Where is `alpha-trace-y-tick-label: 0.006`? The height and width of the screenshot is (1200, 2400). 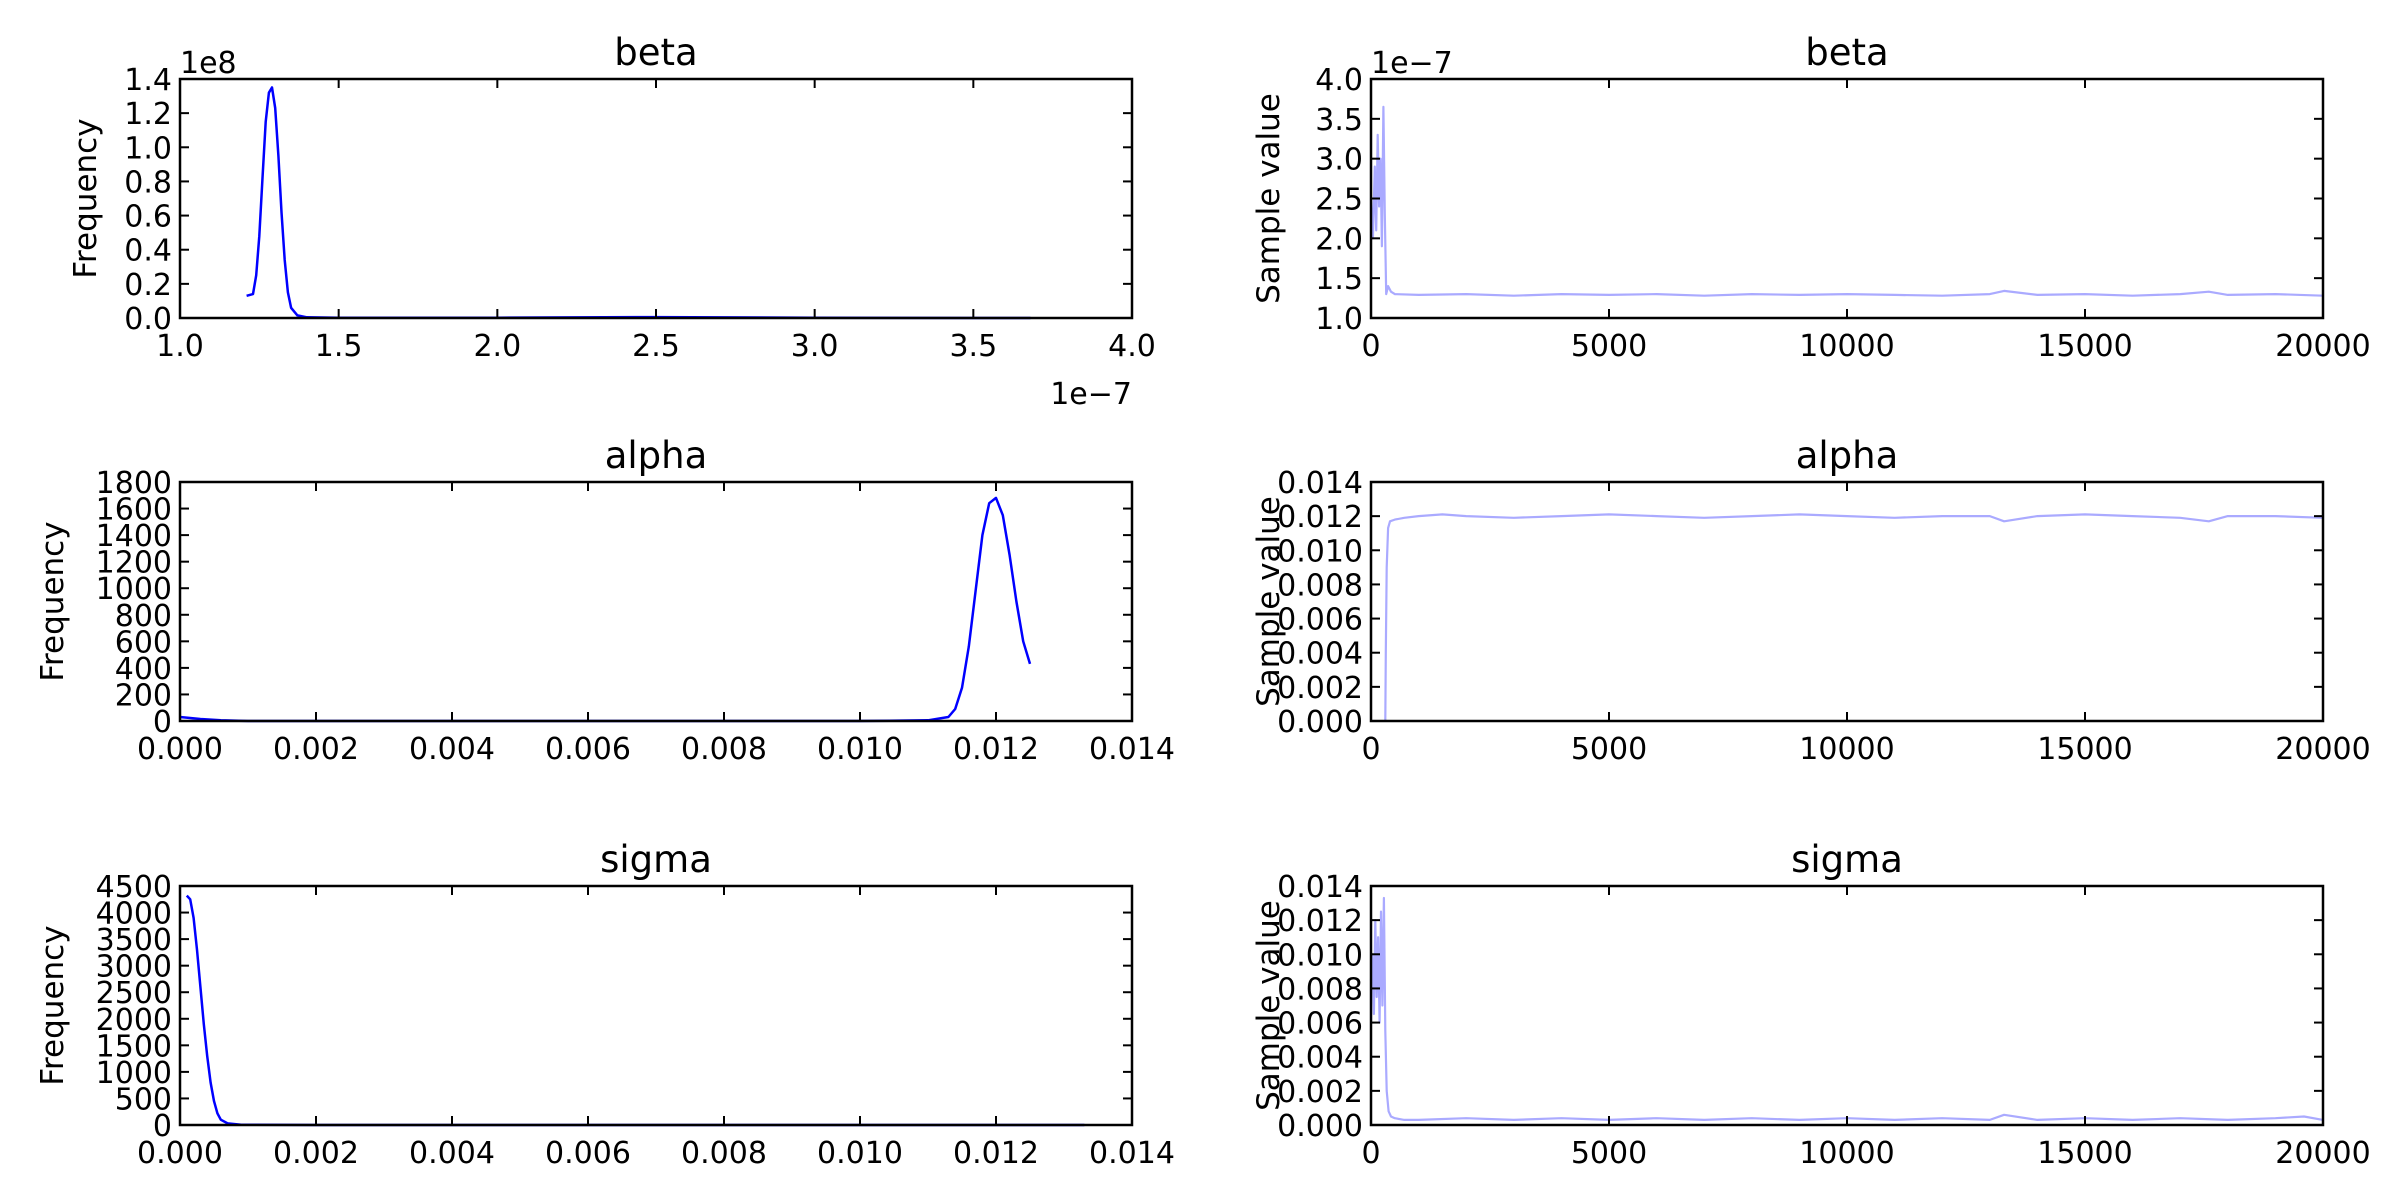
alpha-trace-y-tick-label: 0.006 is located at coordinates (1320, 620).